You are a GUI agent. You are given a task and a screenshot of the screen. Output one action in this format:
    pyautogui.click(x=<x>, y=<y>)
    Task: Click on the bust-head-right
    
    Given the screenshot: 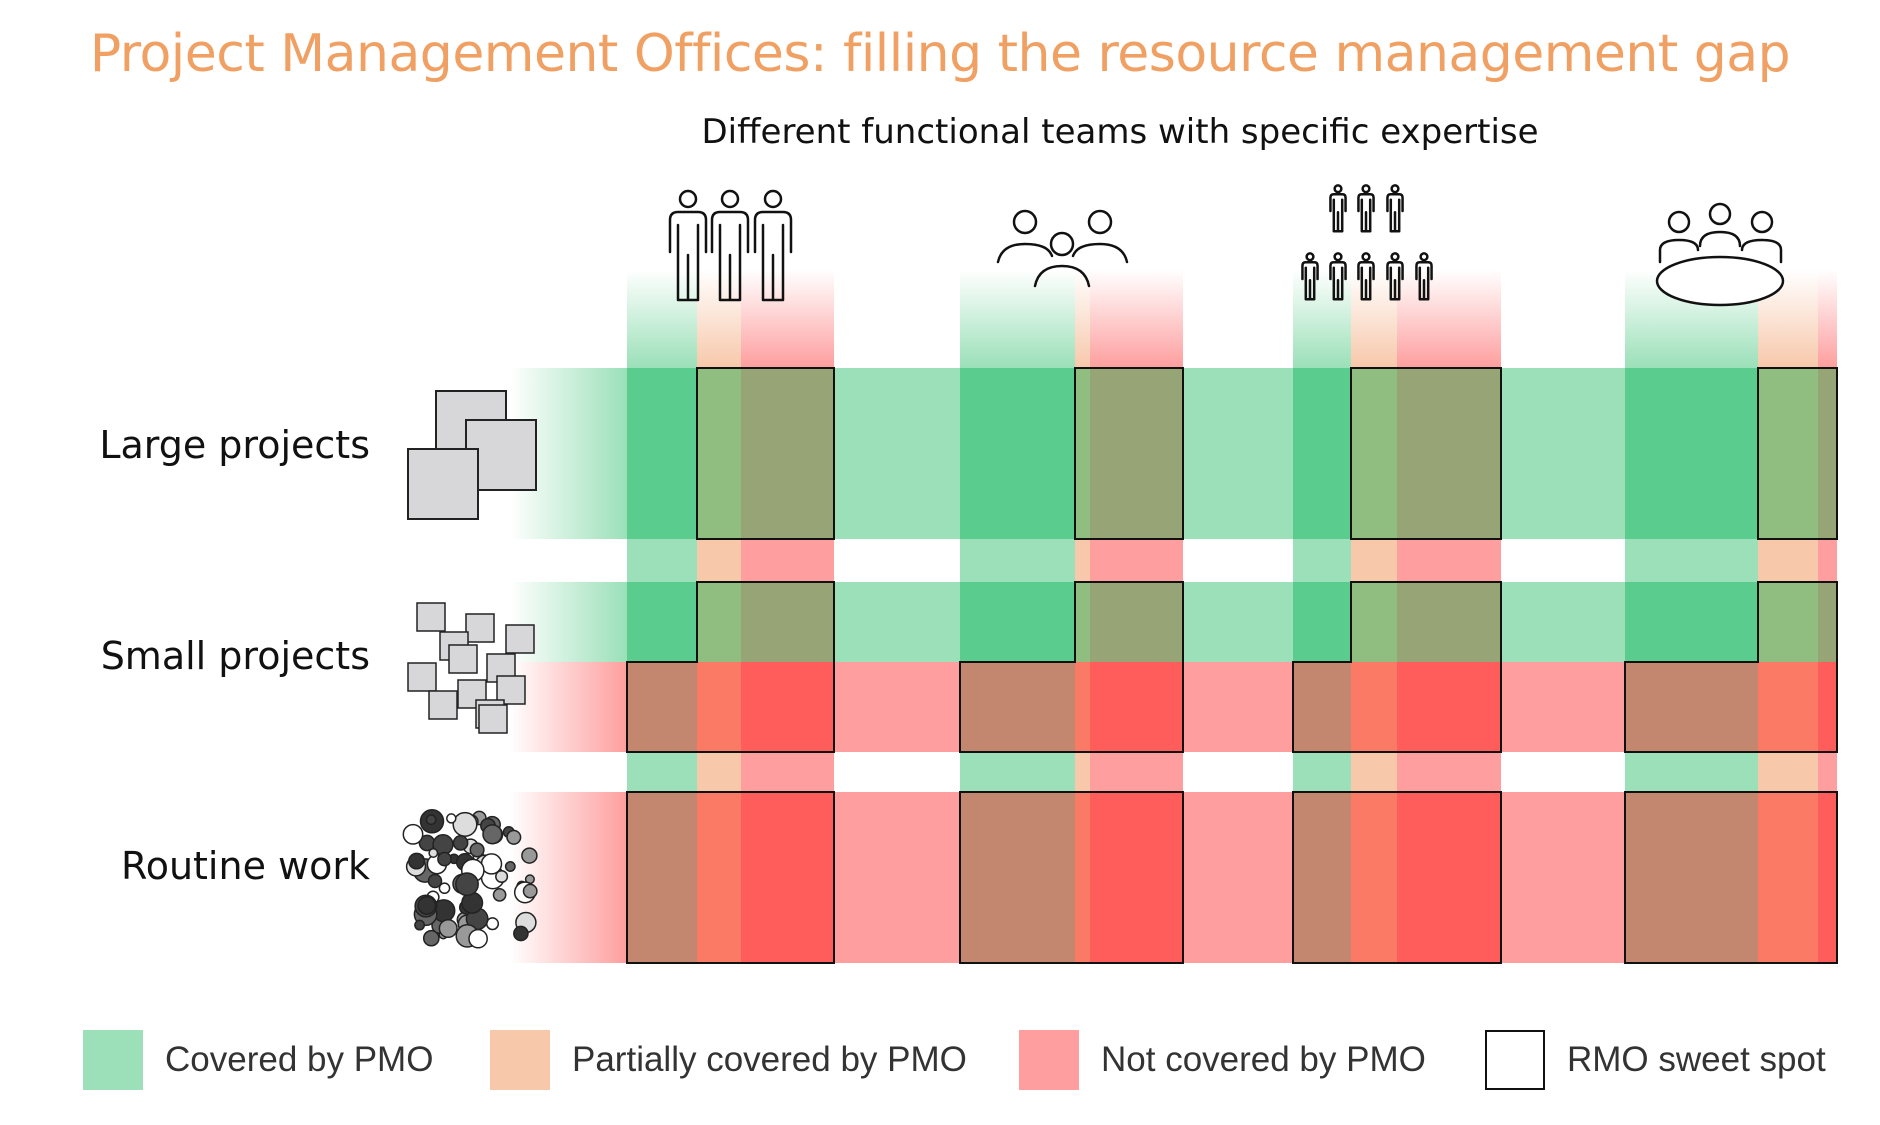 What is the action you would take?
    pyautogui.click(x=1100, y=222)
    